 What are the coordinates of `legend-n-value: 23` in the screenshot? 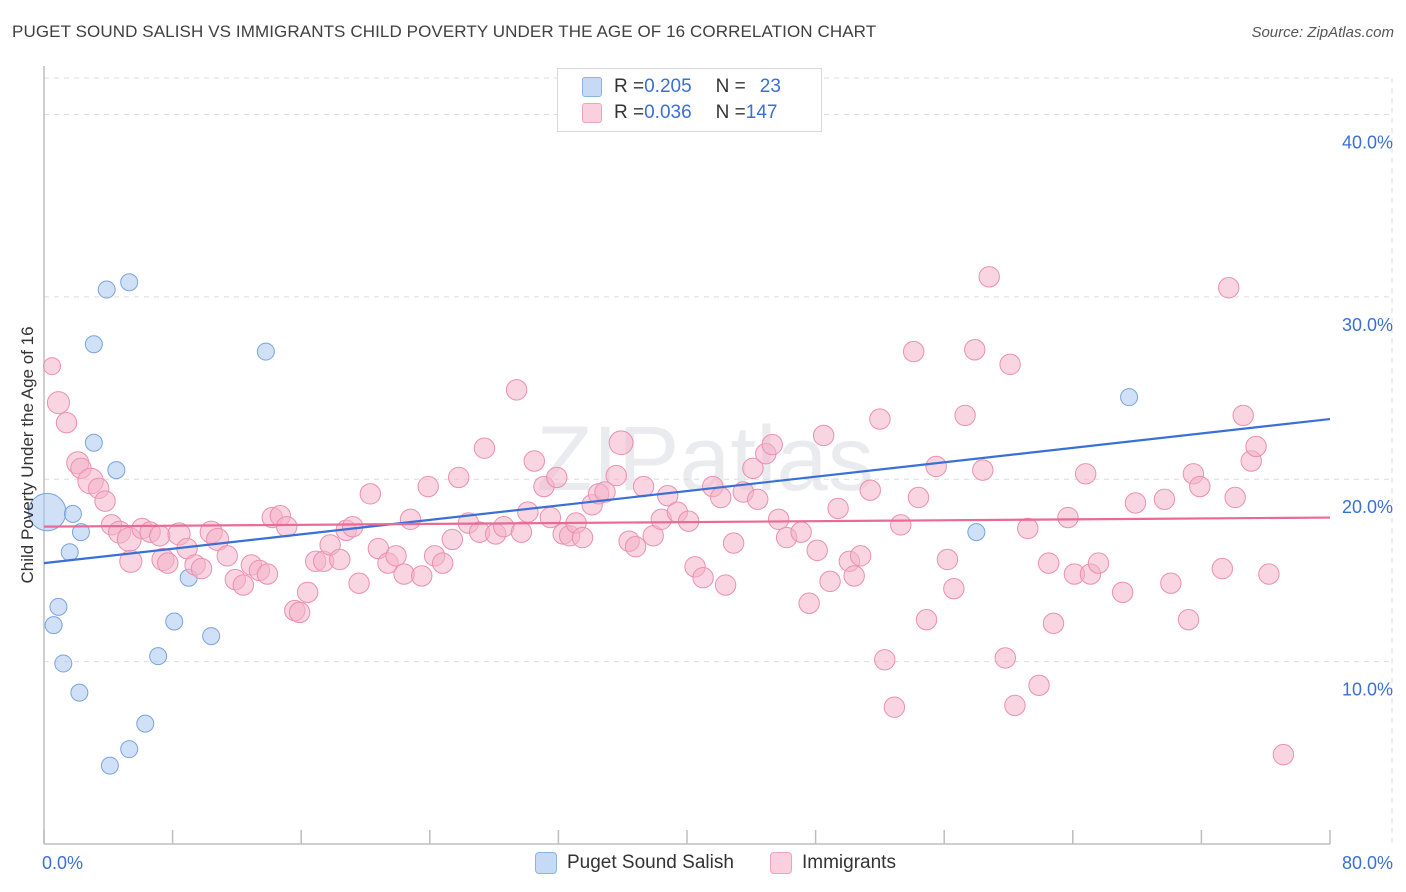 It's located at (770, 86).